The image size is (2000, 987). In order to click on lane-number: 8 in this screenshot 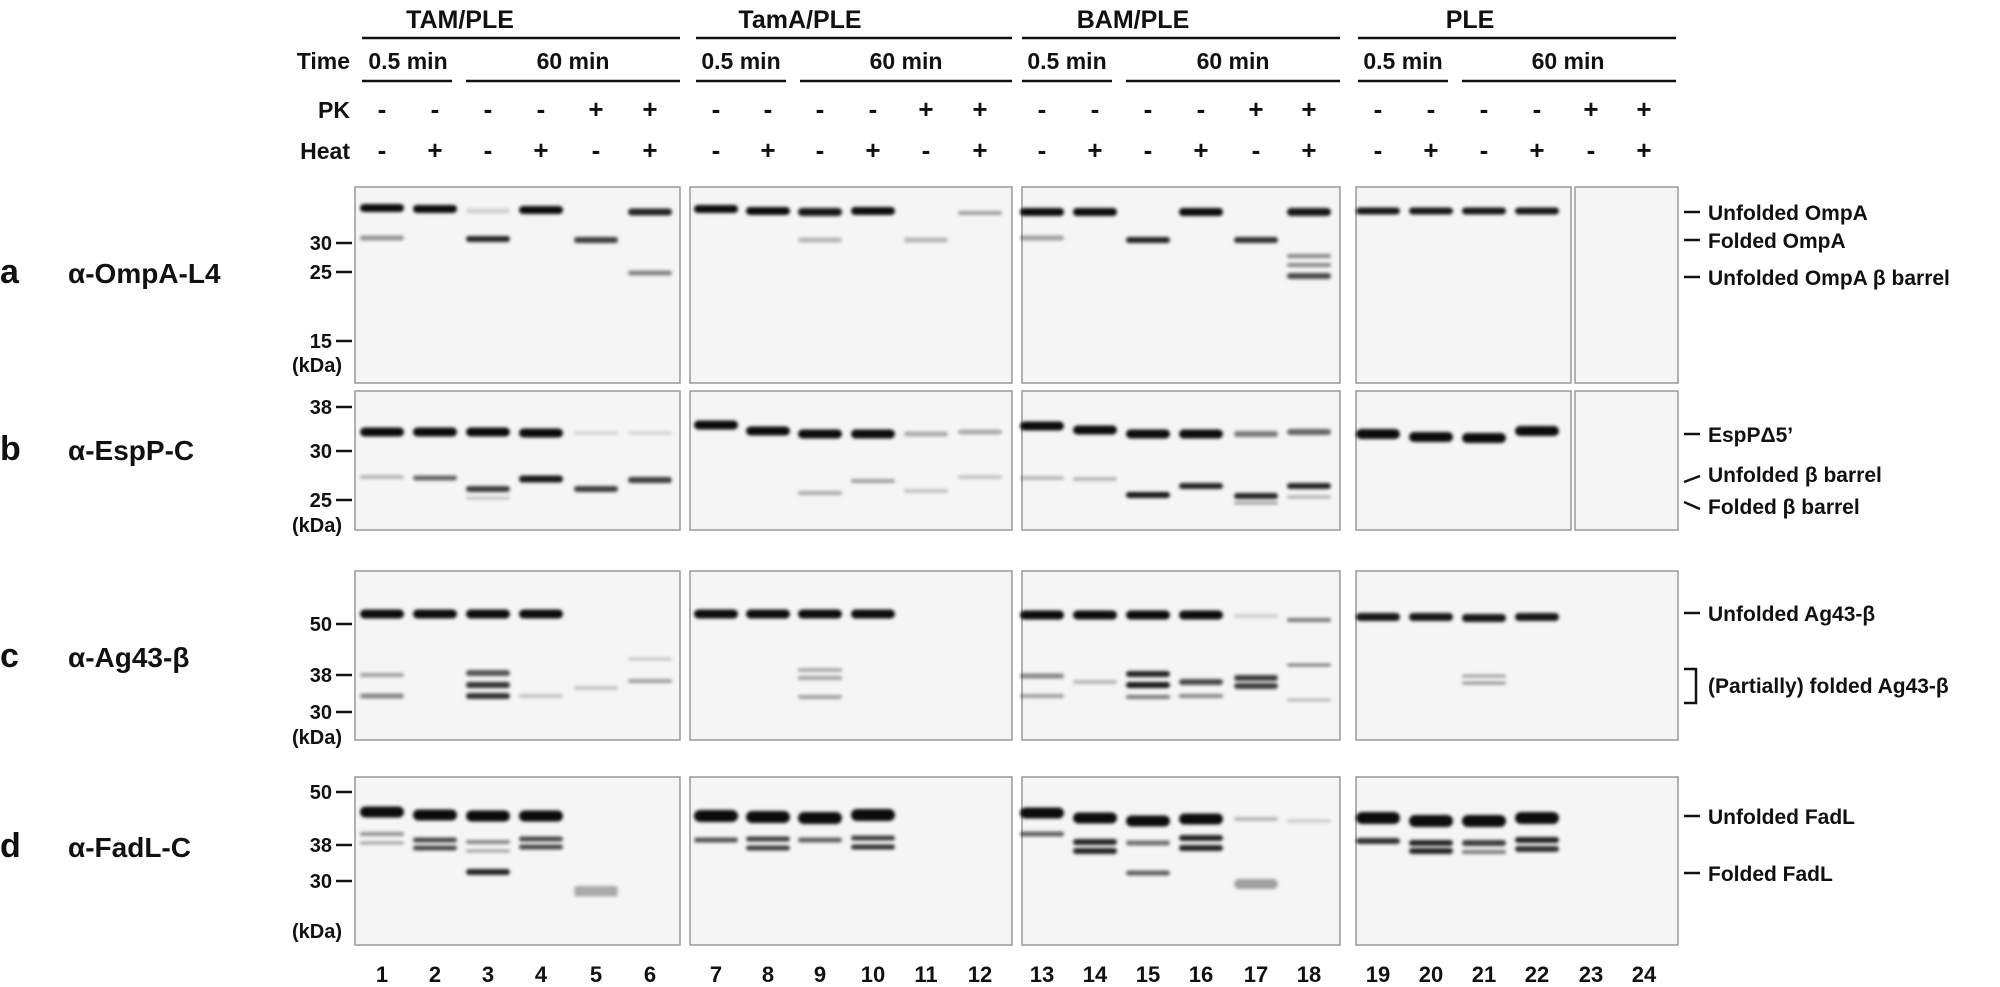, I will do `click(768, 974)`.